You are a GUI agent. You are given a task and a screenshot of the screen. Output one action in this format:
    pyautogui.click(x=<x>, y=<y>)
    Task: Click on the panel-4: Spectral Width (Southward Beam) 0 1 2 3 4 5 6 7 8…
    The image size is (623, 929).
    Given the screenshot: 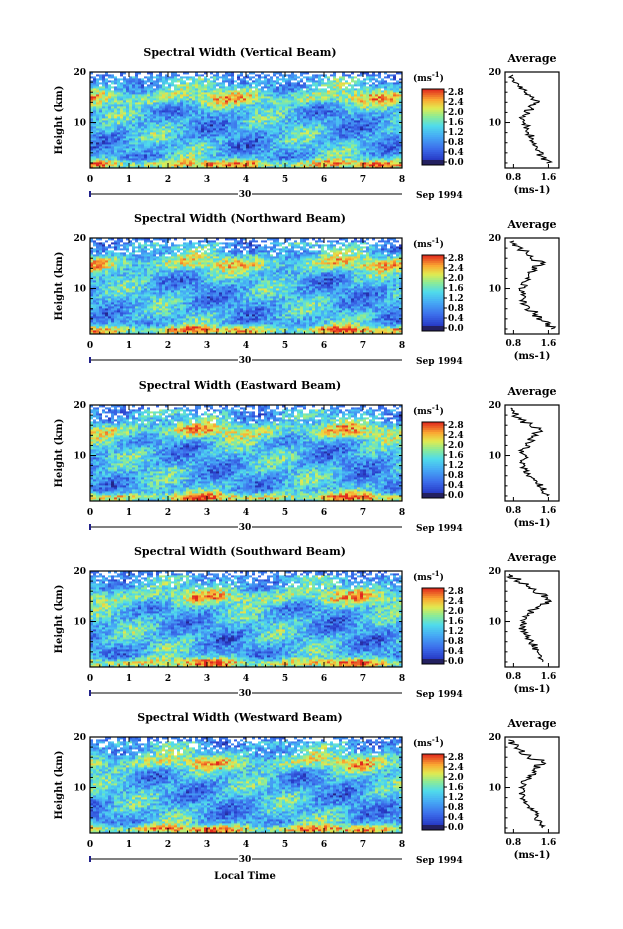 What is the action you would take?
    pyautogui.click(x=307, y=622)
    